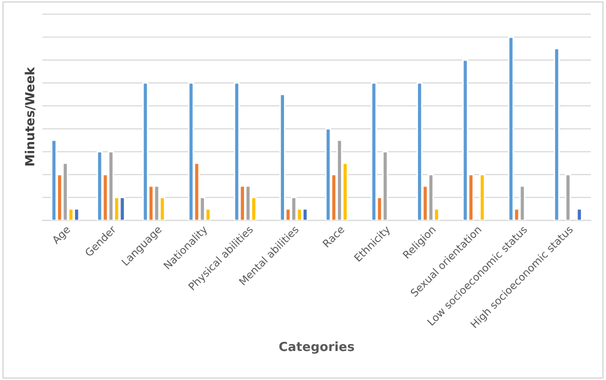 The height and width of the screenshot is (380, 606). Describe the element at coordinates (316, 348) in the screenshot. I see `x-axis-title: Categories` at that location.